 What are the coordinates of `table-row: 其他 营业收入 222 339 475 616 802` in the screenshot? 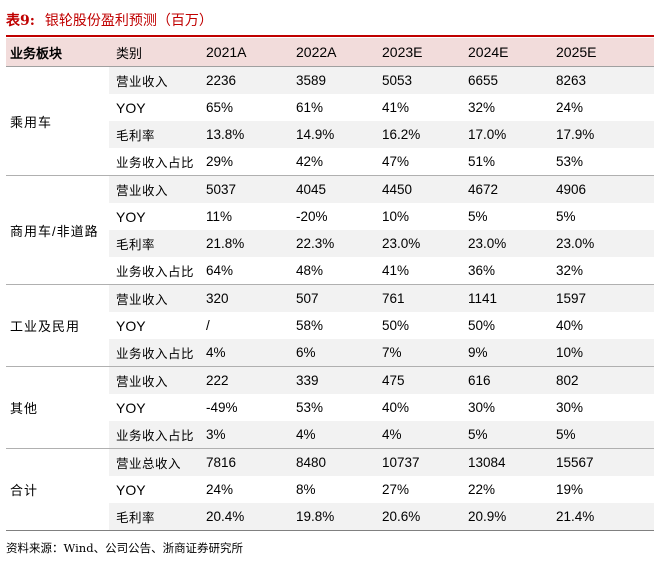 It's located at (330, 407).